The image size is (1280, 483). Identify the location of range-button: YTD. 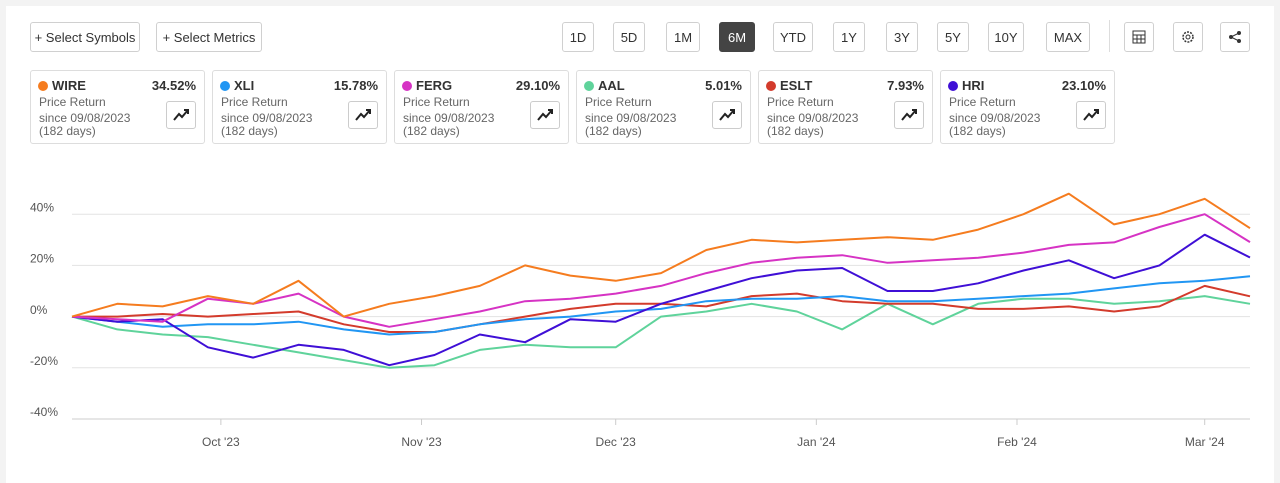
(793, 37).